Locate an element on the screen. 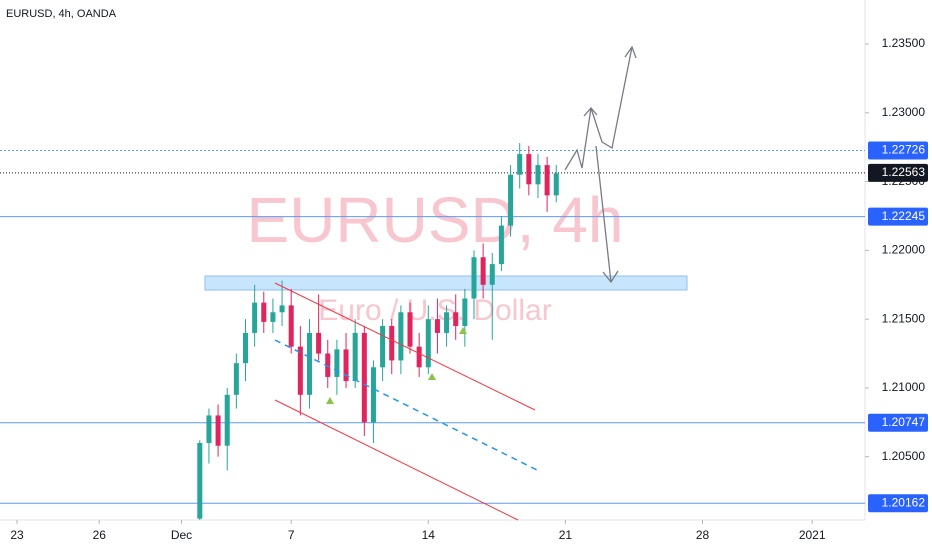 The image size is (932, 550). resistance-zone is located at coordinates (446, 283).